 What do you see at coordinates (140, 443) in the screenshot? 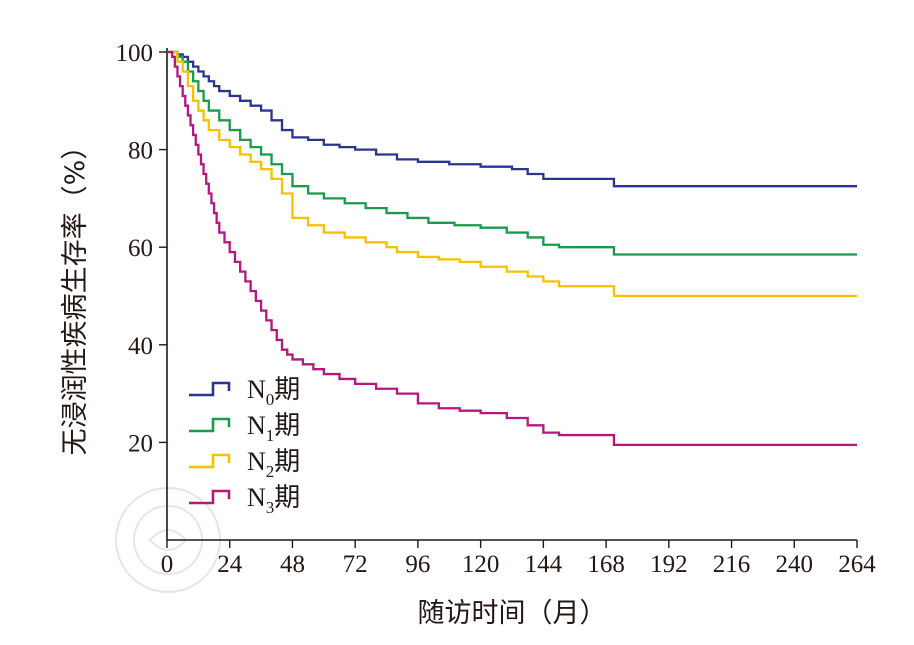
I see `y-tick-label: 20` at bounding box center [140, 443].